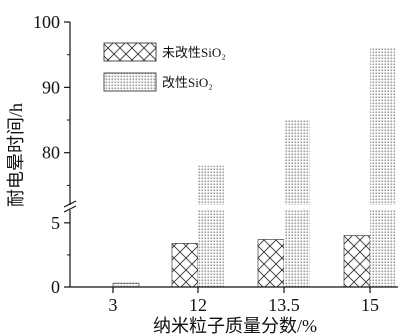 Image resolution: width=402 pixels, height=336 pixels. What do you see at coordinates (16, 155) in the screenshot?
I see `y-axis-title: 耐电晕时间/h` at bounding box center [16, 155].